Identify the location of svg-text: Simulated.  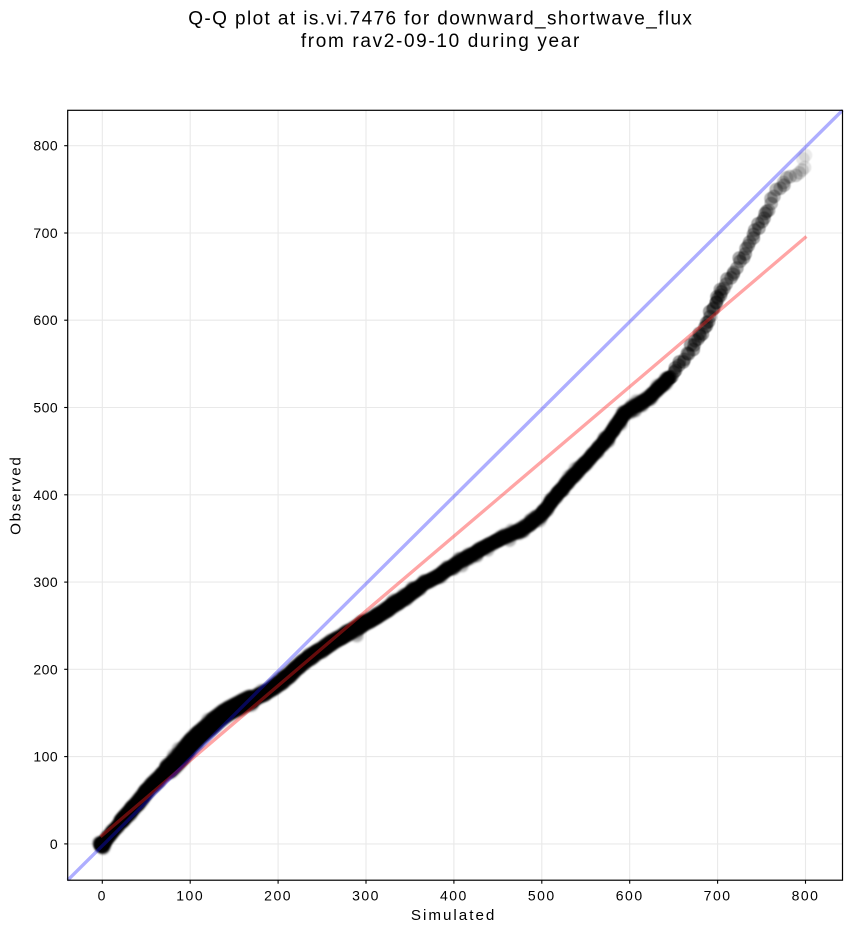
(454, 915).